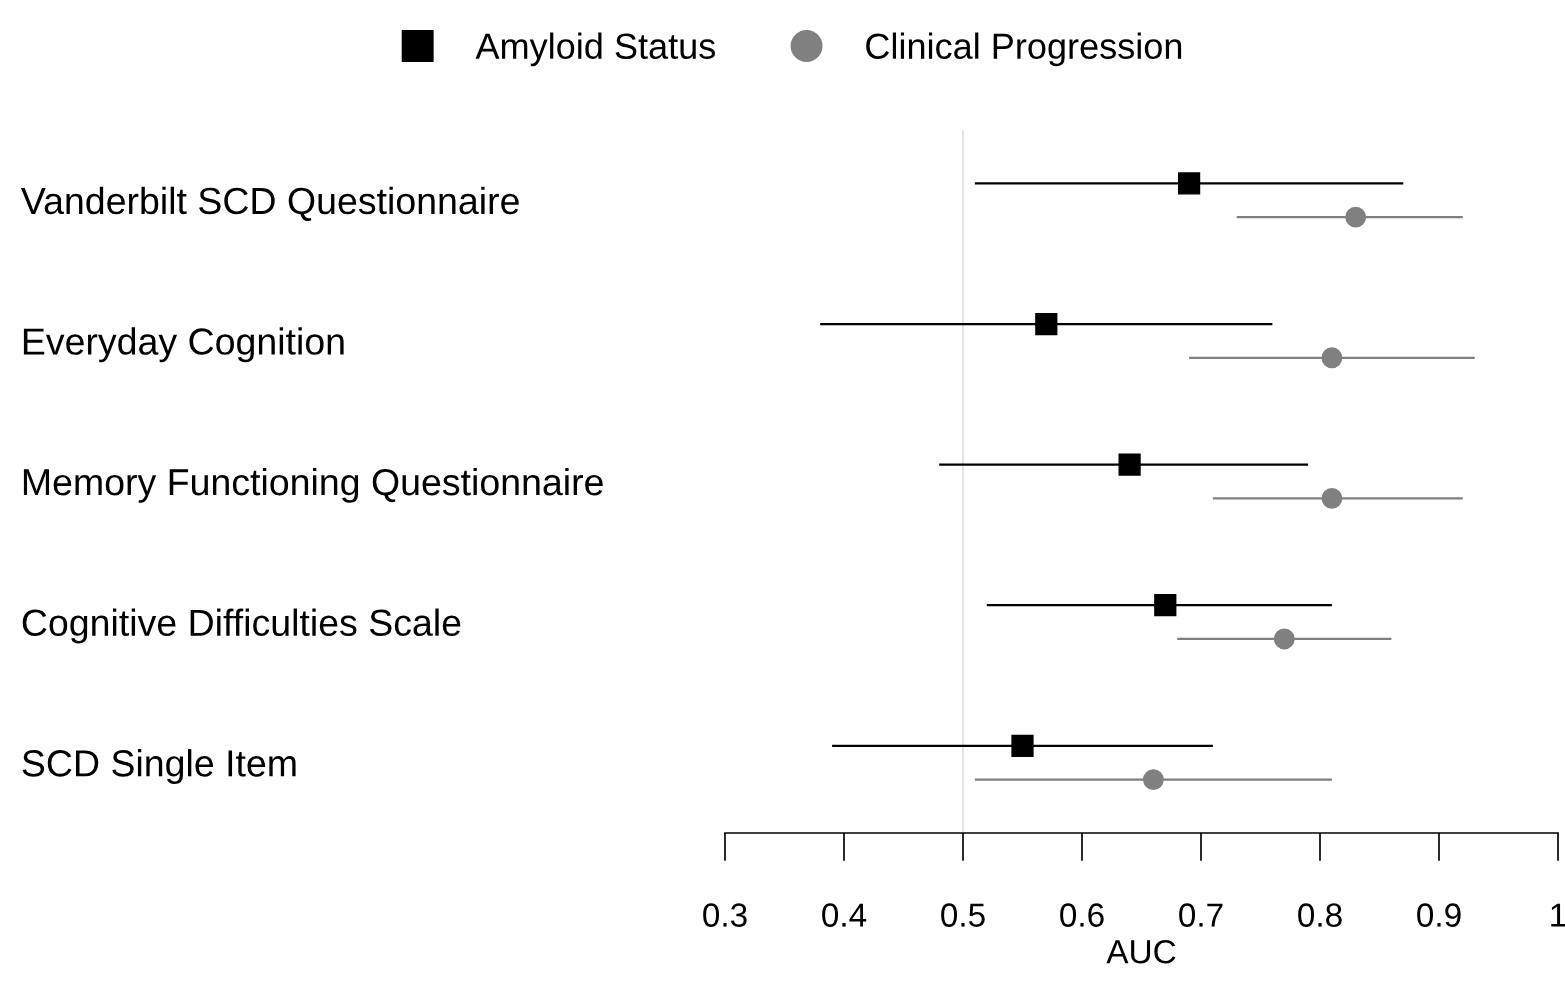 The image size is (1565, 1000). Describe the element at coordinates (1141, 951) in the screenshot. I see `x-axis-title: AUC` at that location.